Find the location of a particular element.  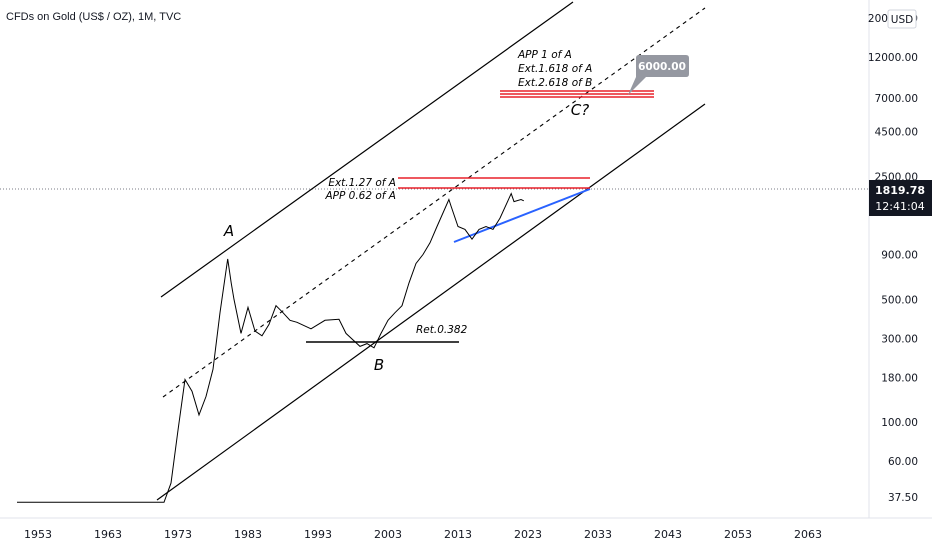

price-tick-label: 900.00 is located at coordinates (899, 256).